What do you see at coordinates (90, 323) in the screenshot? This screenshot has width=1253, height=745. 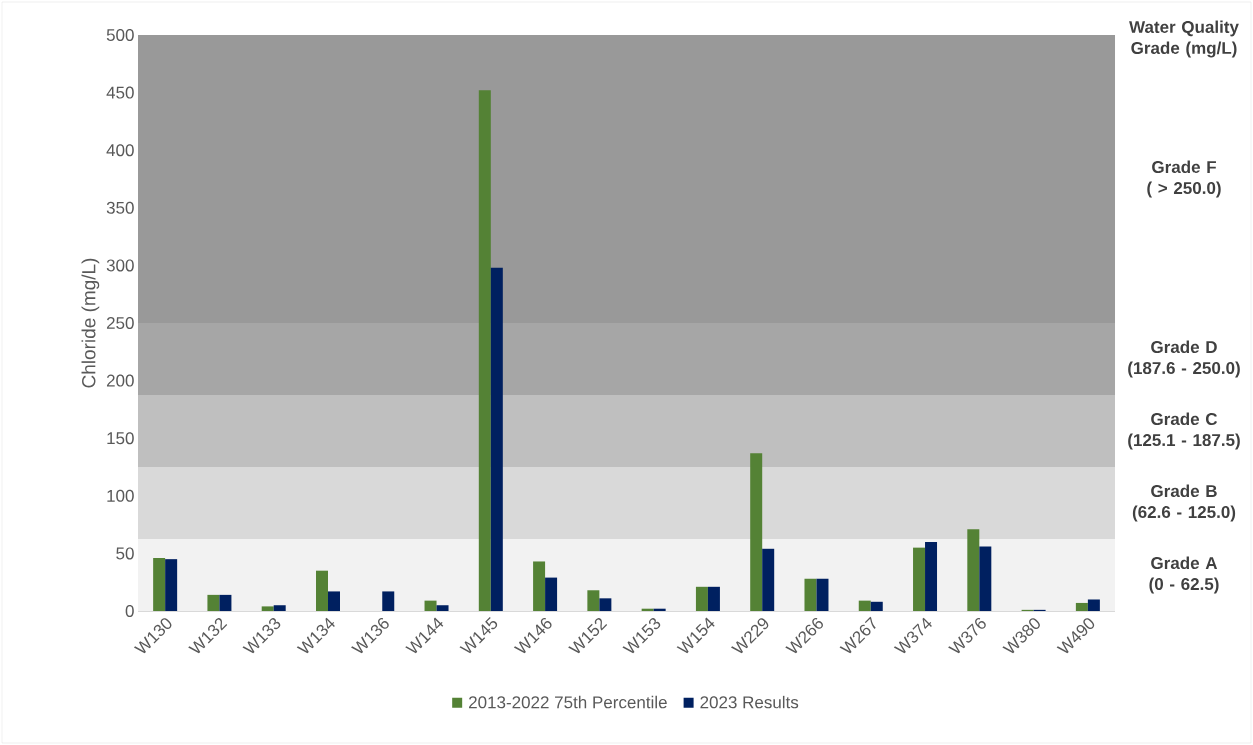 I see `y-axis-title: Chloride (mg/L)` at bounding box center [90, 323].